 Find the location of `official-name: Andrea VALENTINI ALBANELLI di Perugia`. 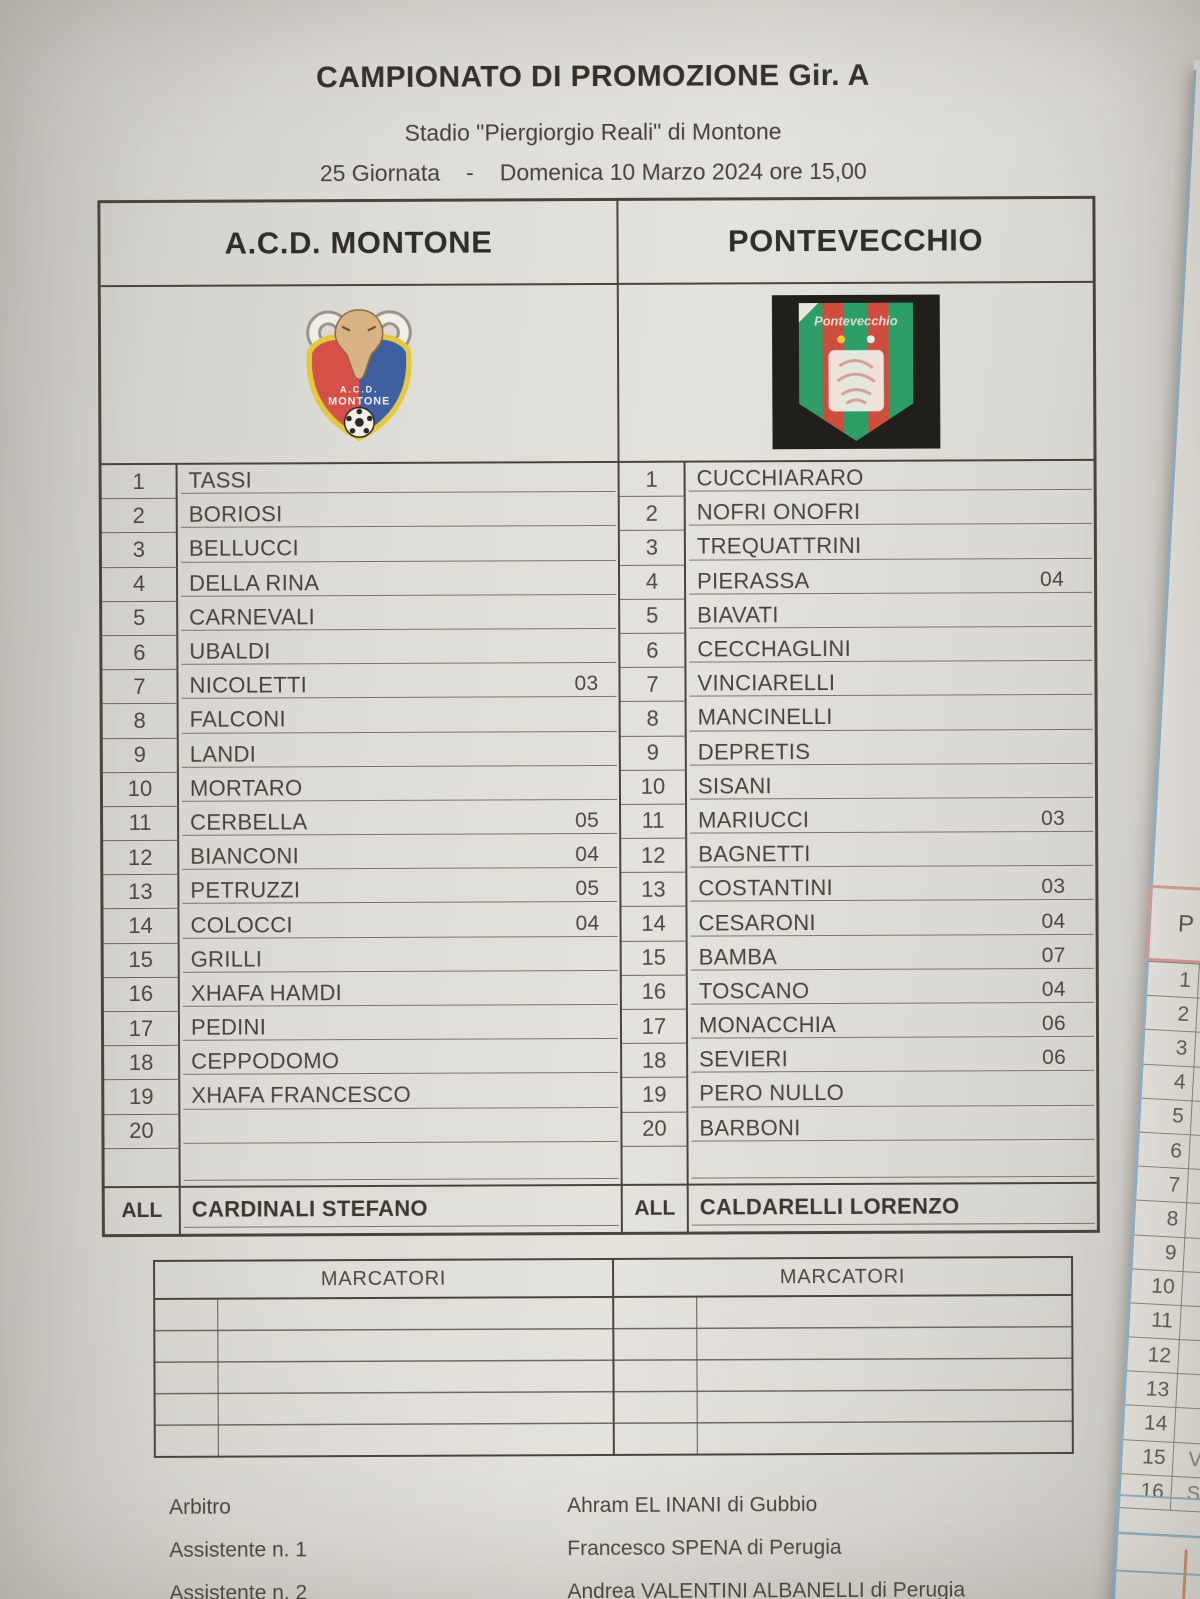

official-name: Andrea VALENTINI ALBANELLI di Perugia is located at coordinates (766, 1588).